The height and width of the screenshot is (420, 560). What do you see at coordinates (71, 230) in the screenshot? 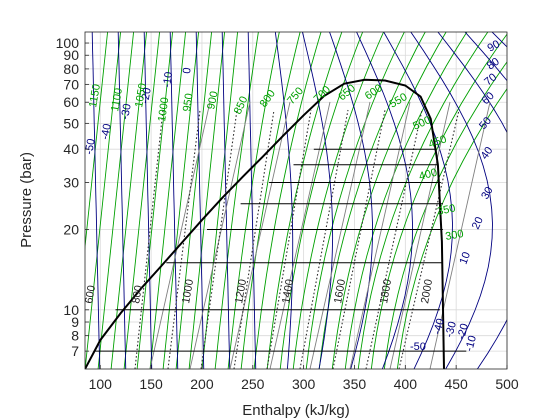
I see `y-tick-label: 20` at bounding box center [71, 230].